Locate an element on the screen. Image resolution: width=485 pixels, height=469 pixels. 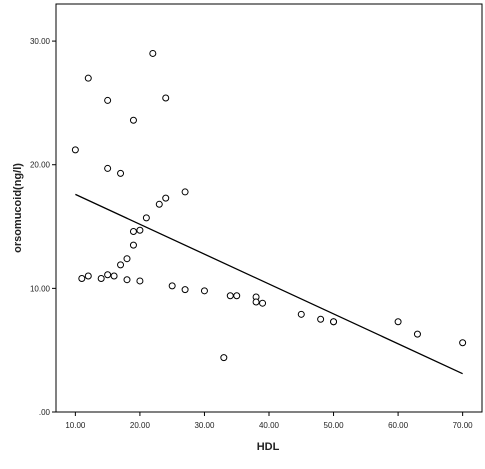
x-tick-label: 20.00 is located at coordinates (140, 425).